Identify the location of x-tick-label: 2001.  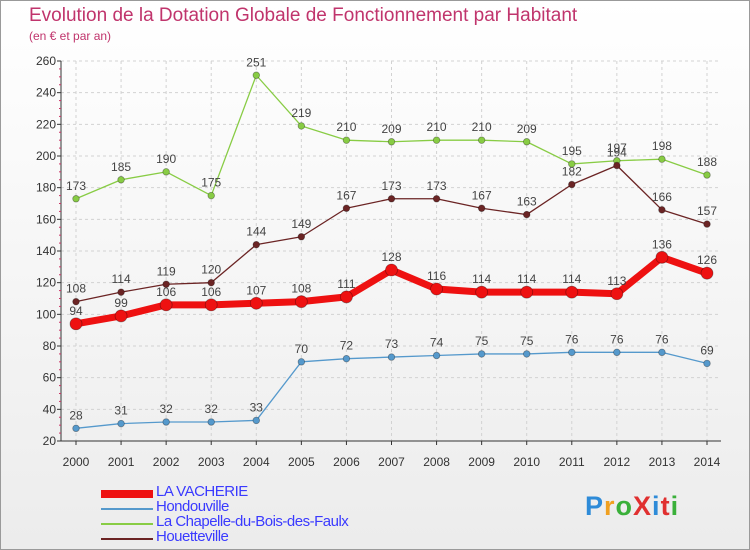
(121, 462).